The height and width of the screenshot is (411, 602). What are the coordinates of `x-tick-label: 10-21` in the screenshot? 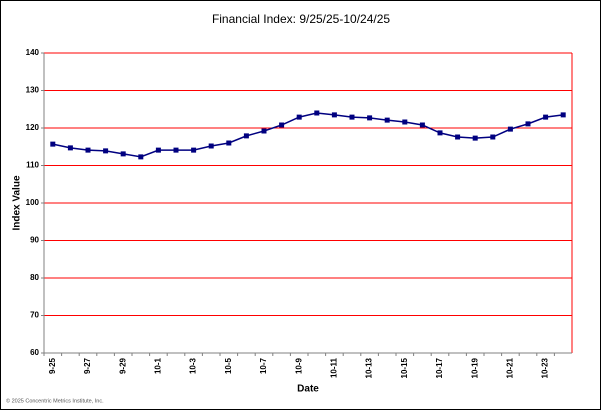 It's located at (510, 367).